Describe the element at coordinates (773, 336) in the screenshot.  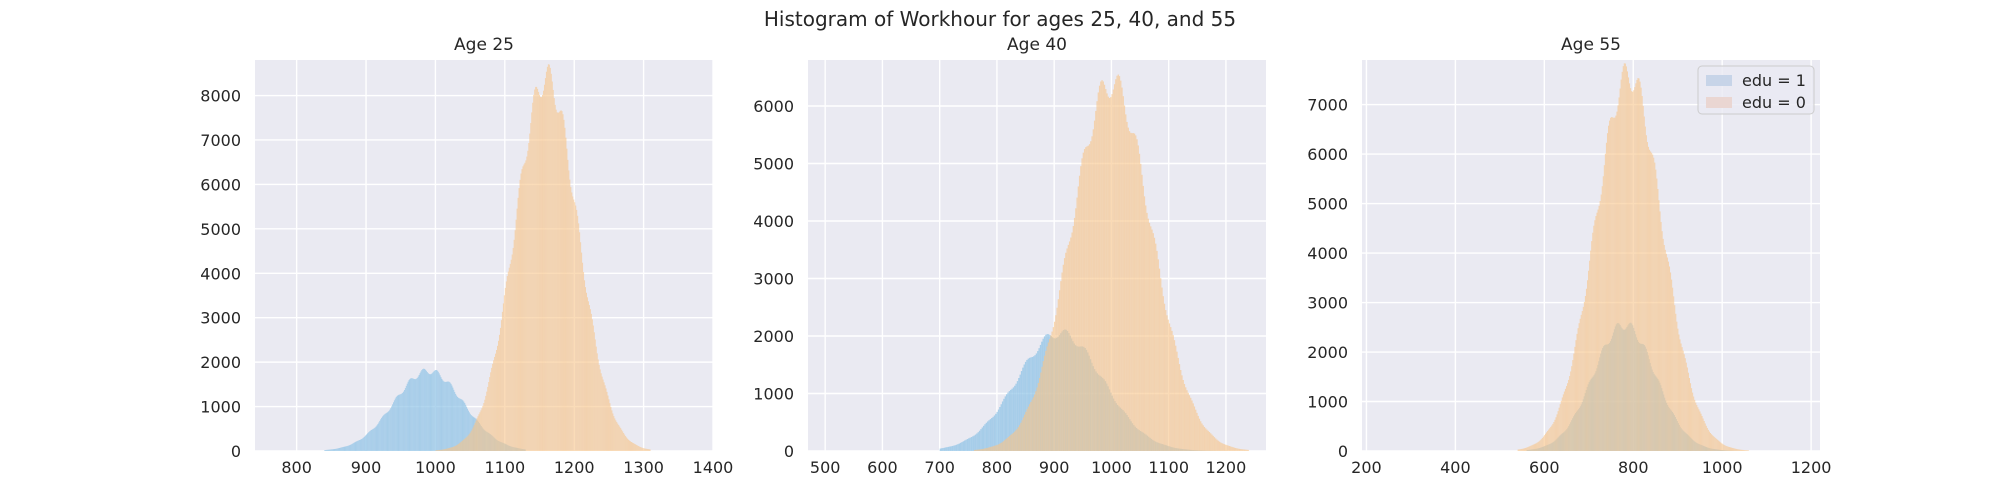
I see `y-tick-label: 2000` at that location.